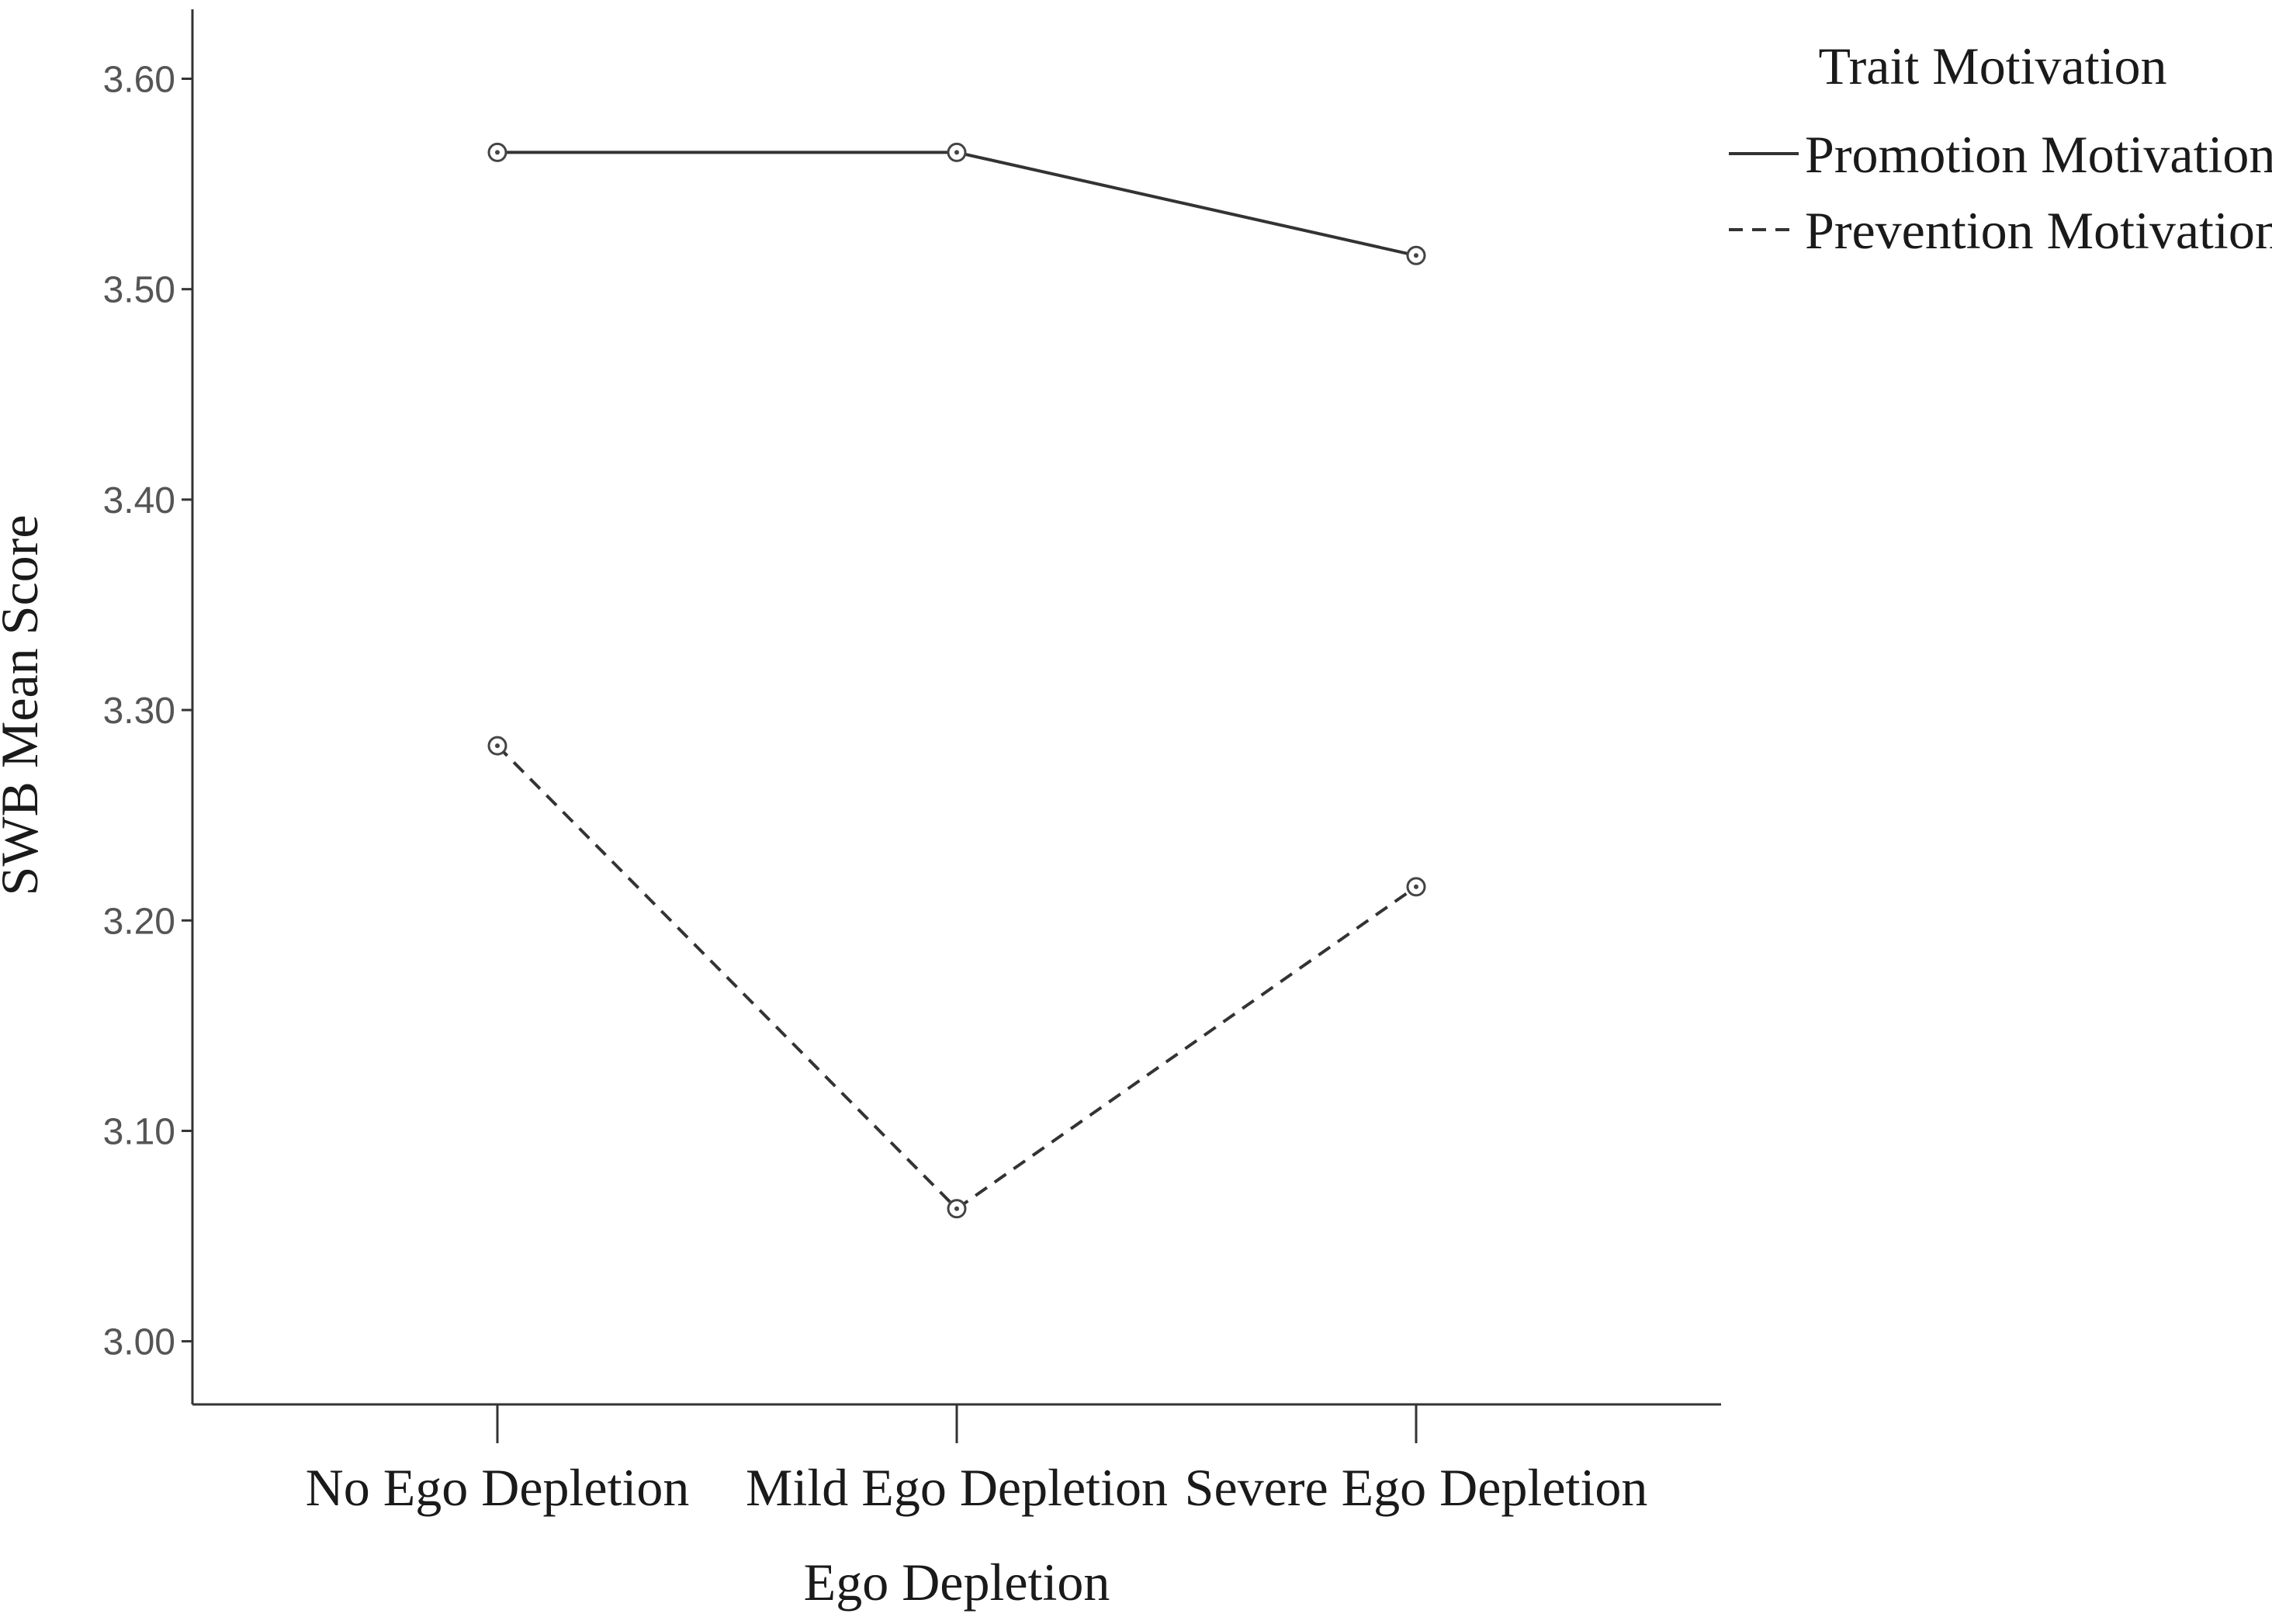 The width and height of the screenshot is (2272, 1624). I want to click on x-tick-label: Mild Ego Depletion, so click(957, 1487).